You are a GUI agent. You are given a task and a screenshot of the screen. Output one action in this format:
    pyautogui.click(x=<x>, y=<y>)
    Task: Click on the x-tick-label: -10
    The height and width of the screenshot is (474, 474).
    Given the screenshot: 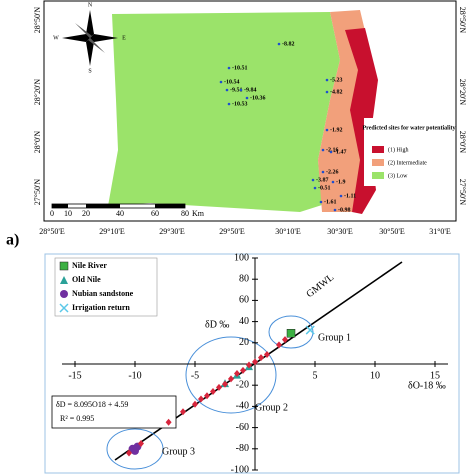 What is the action you would take?
    pyautogui.click(x=134, y=375)
    